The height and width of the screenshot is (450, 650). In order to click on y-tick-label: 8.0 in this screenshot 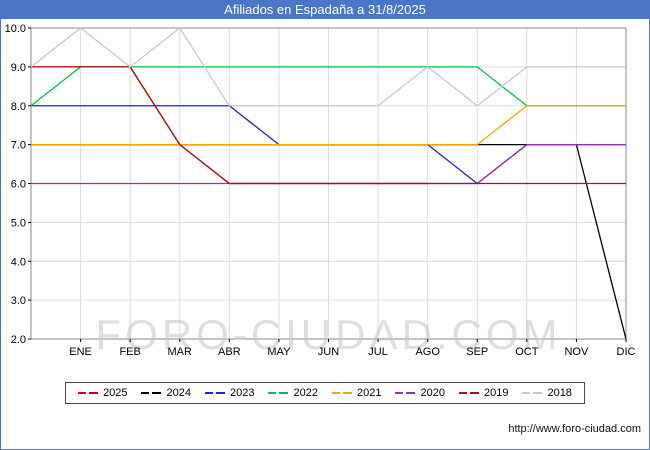, I will do `click(18, 107)`.